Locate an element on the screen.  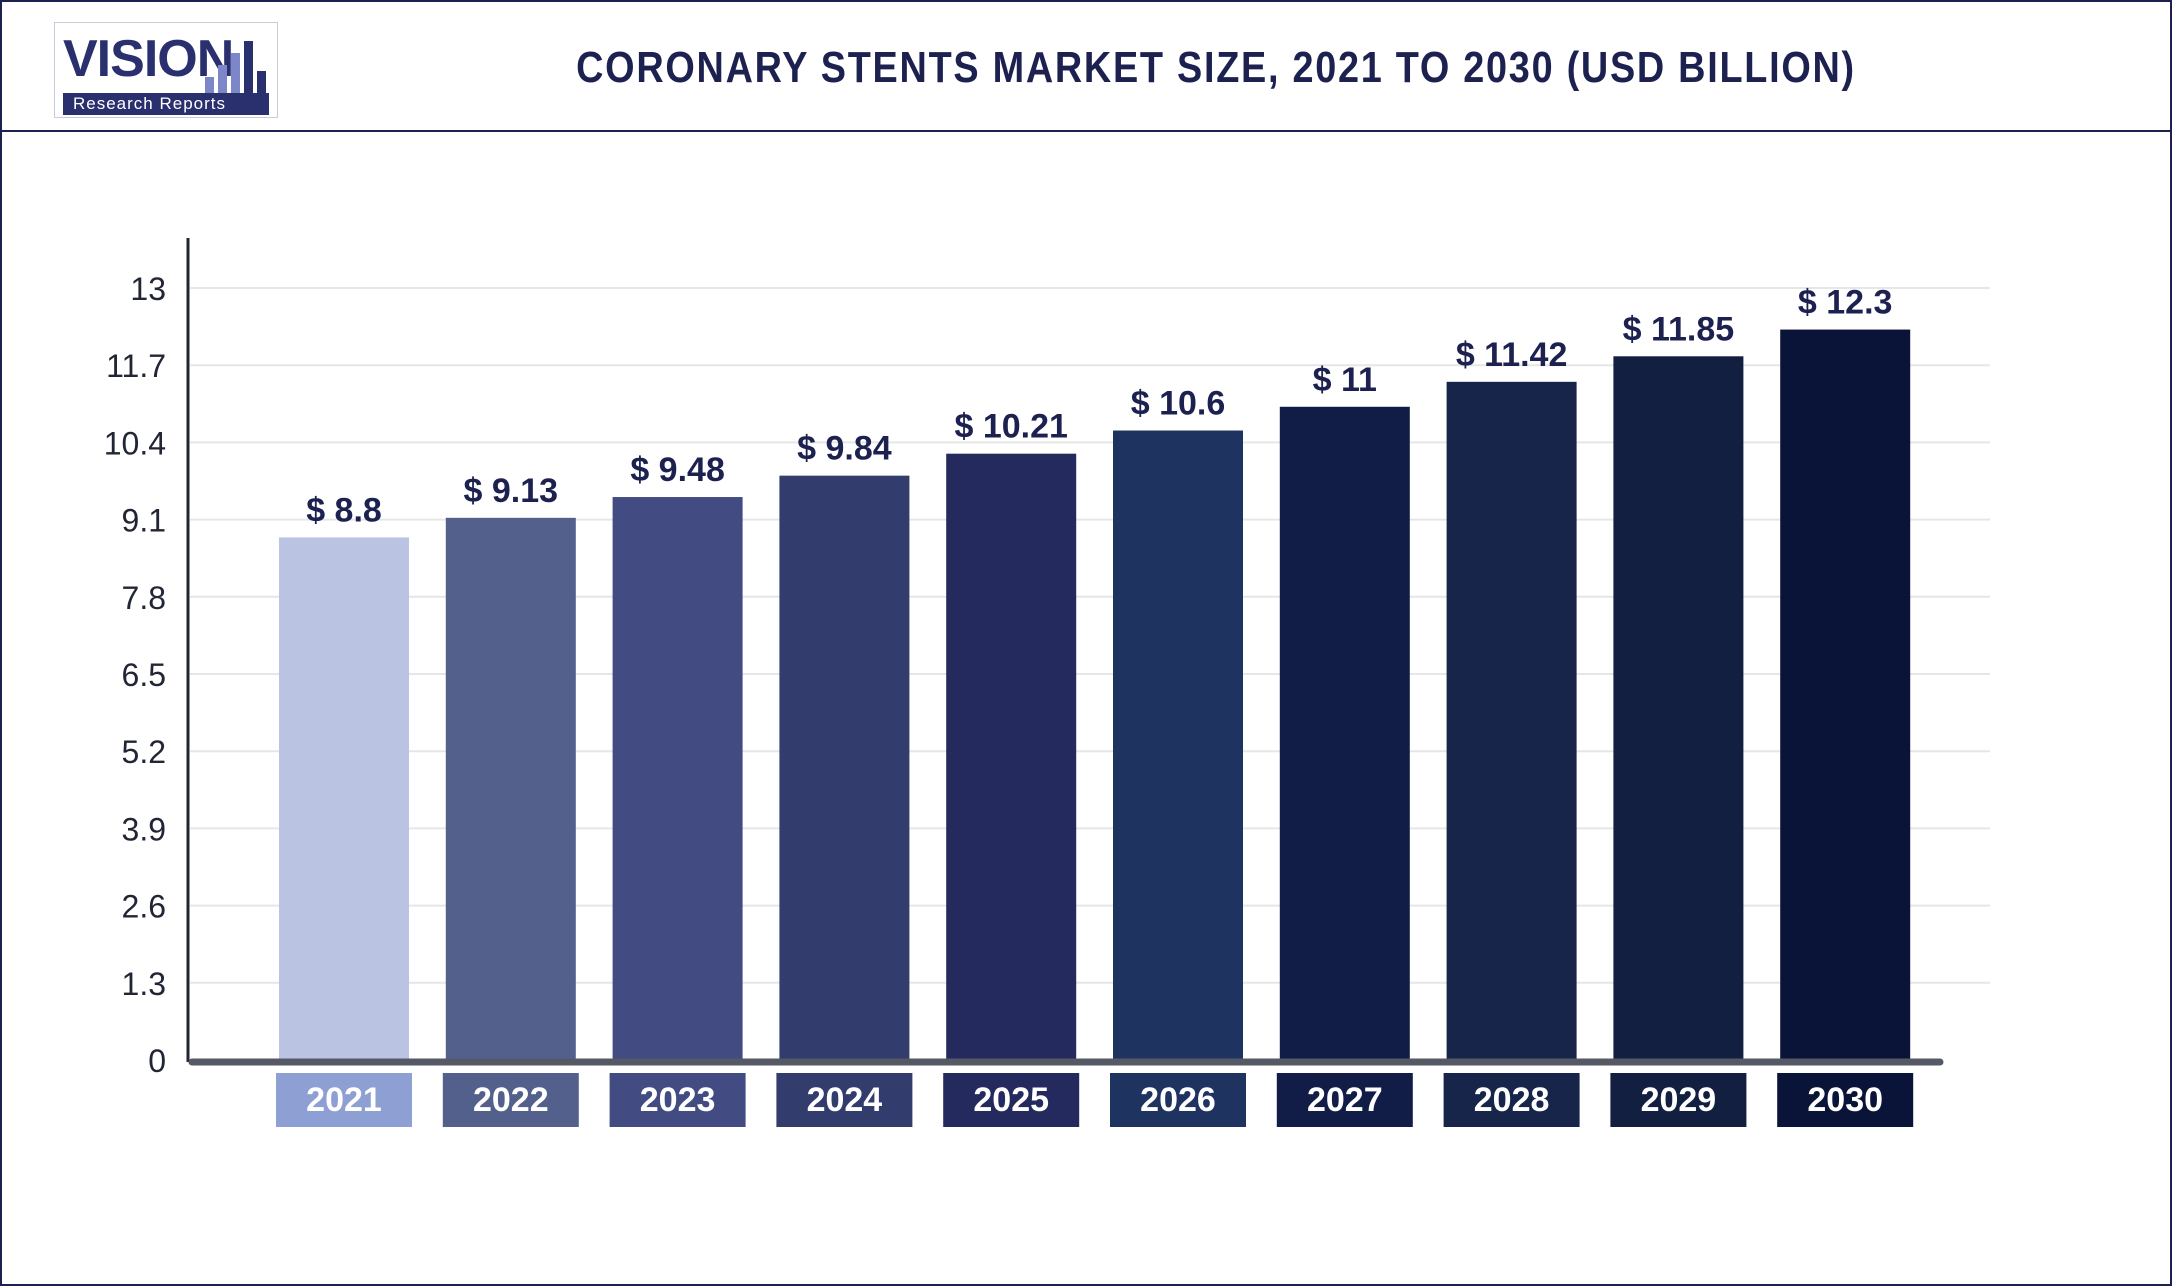
x-tick-label: 2030 is located at coordinates (1845, 1100).